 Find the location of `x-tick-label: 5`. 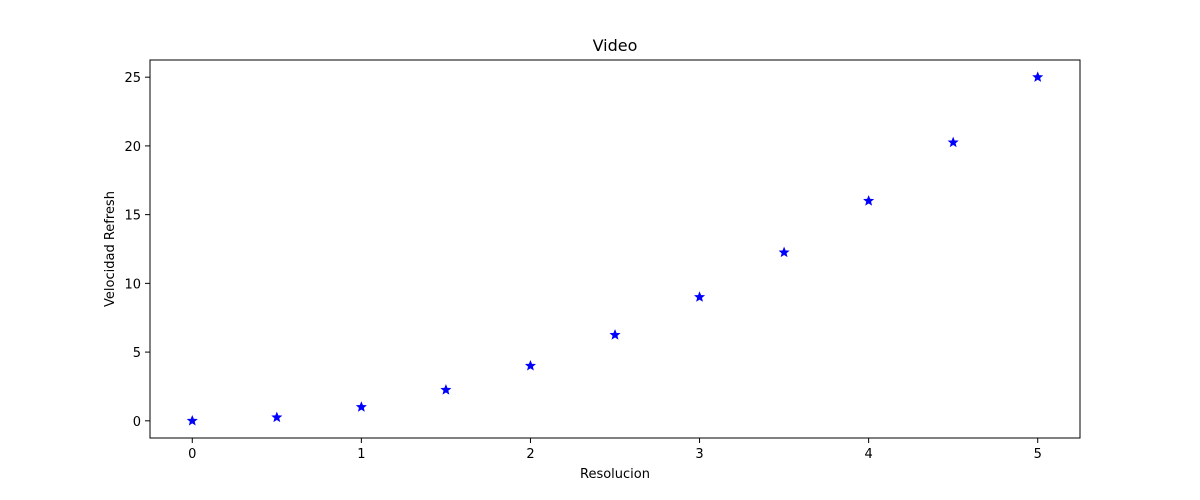

x-tick-label: 5 is located at coordinates (1038, 454).